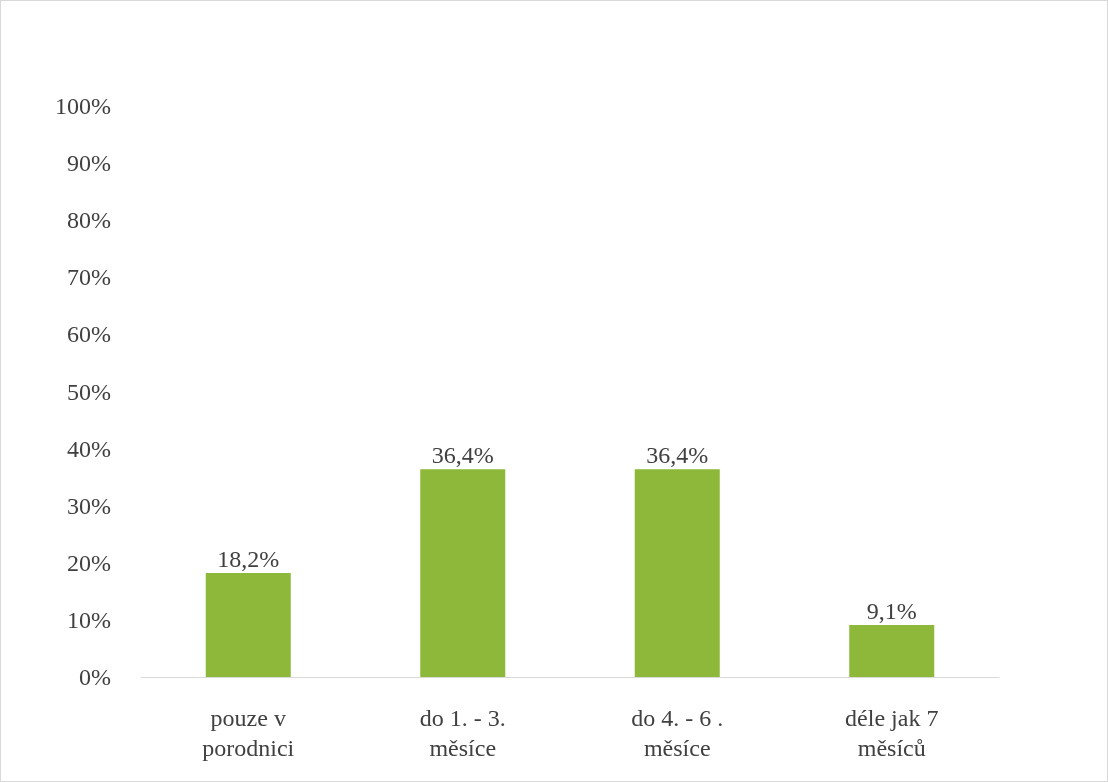  I want to click on y-tick-label: 90%, so click(89, 163).